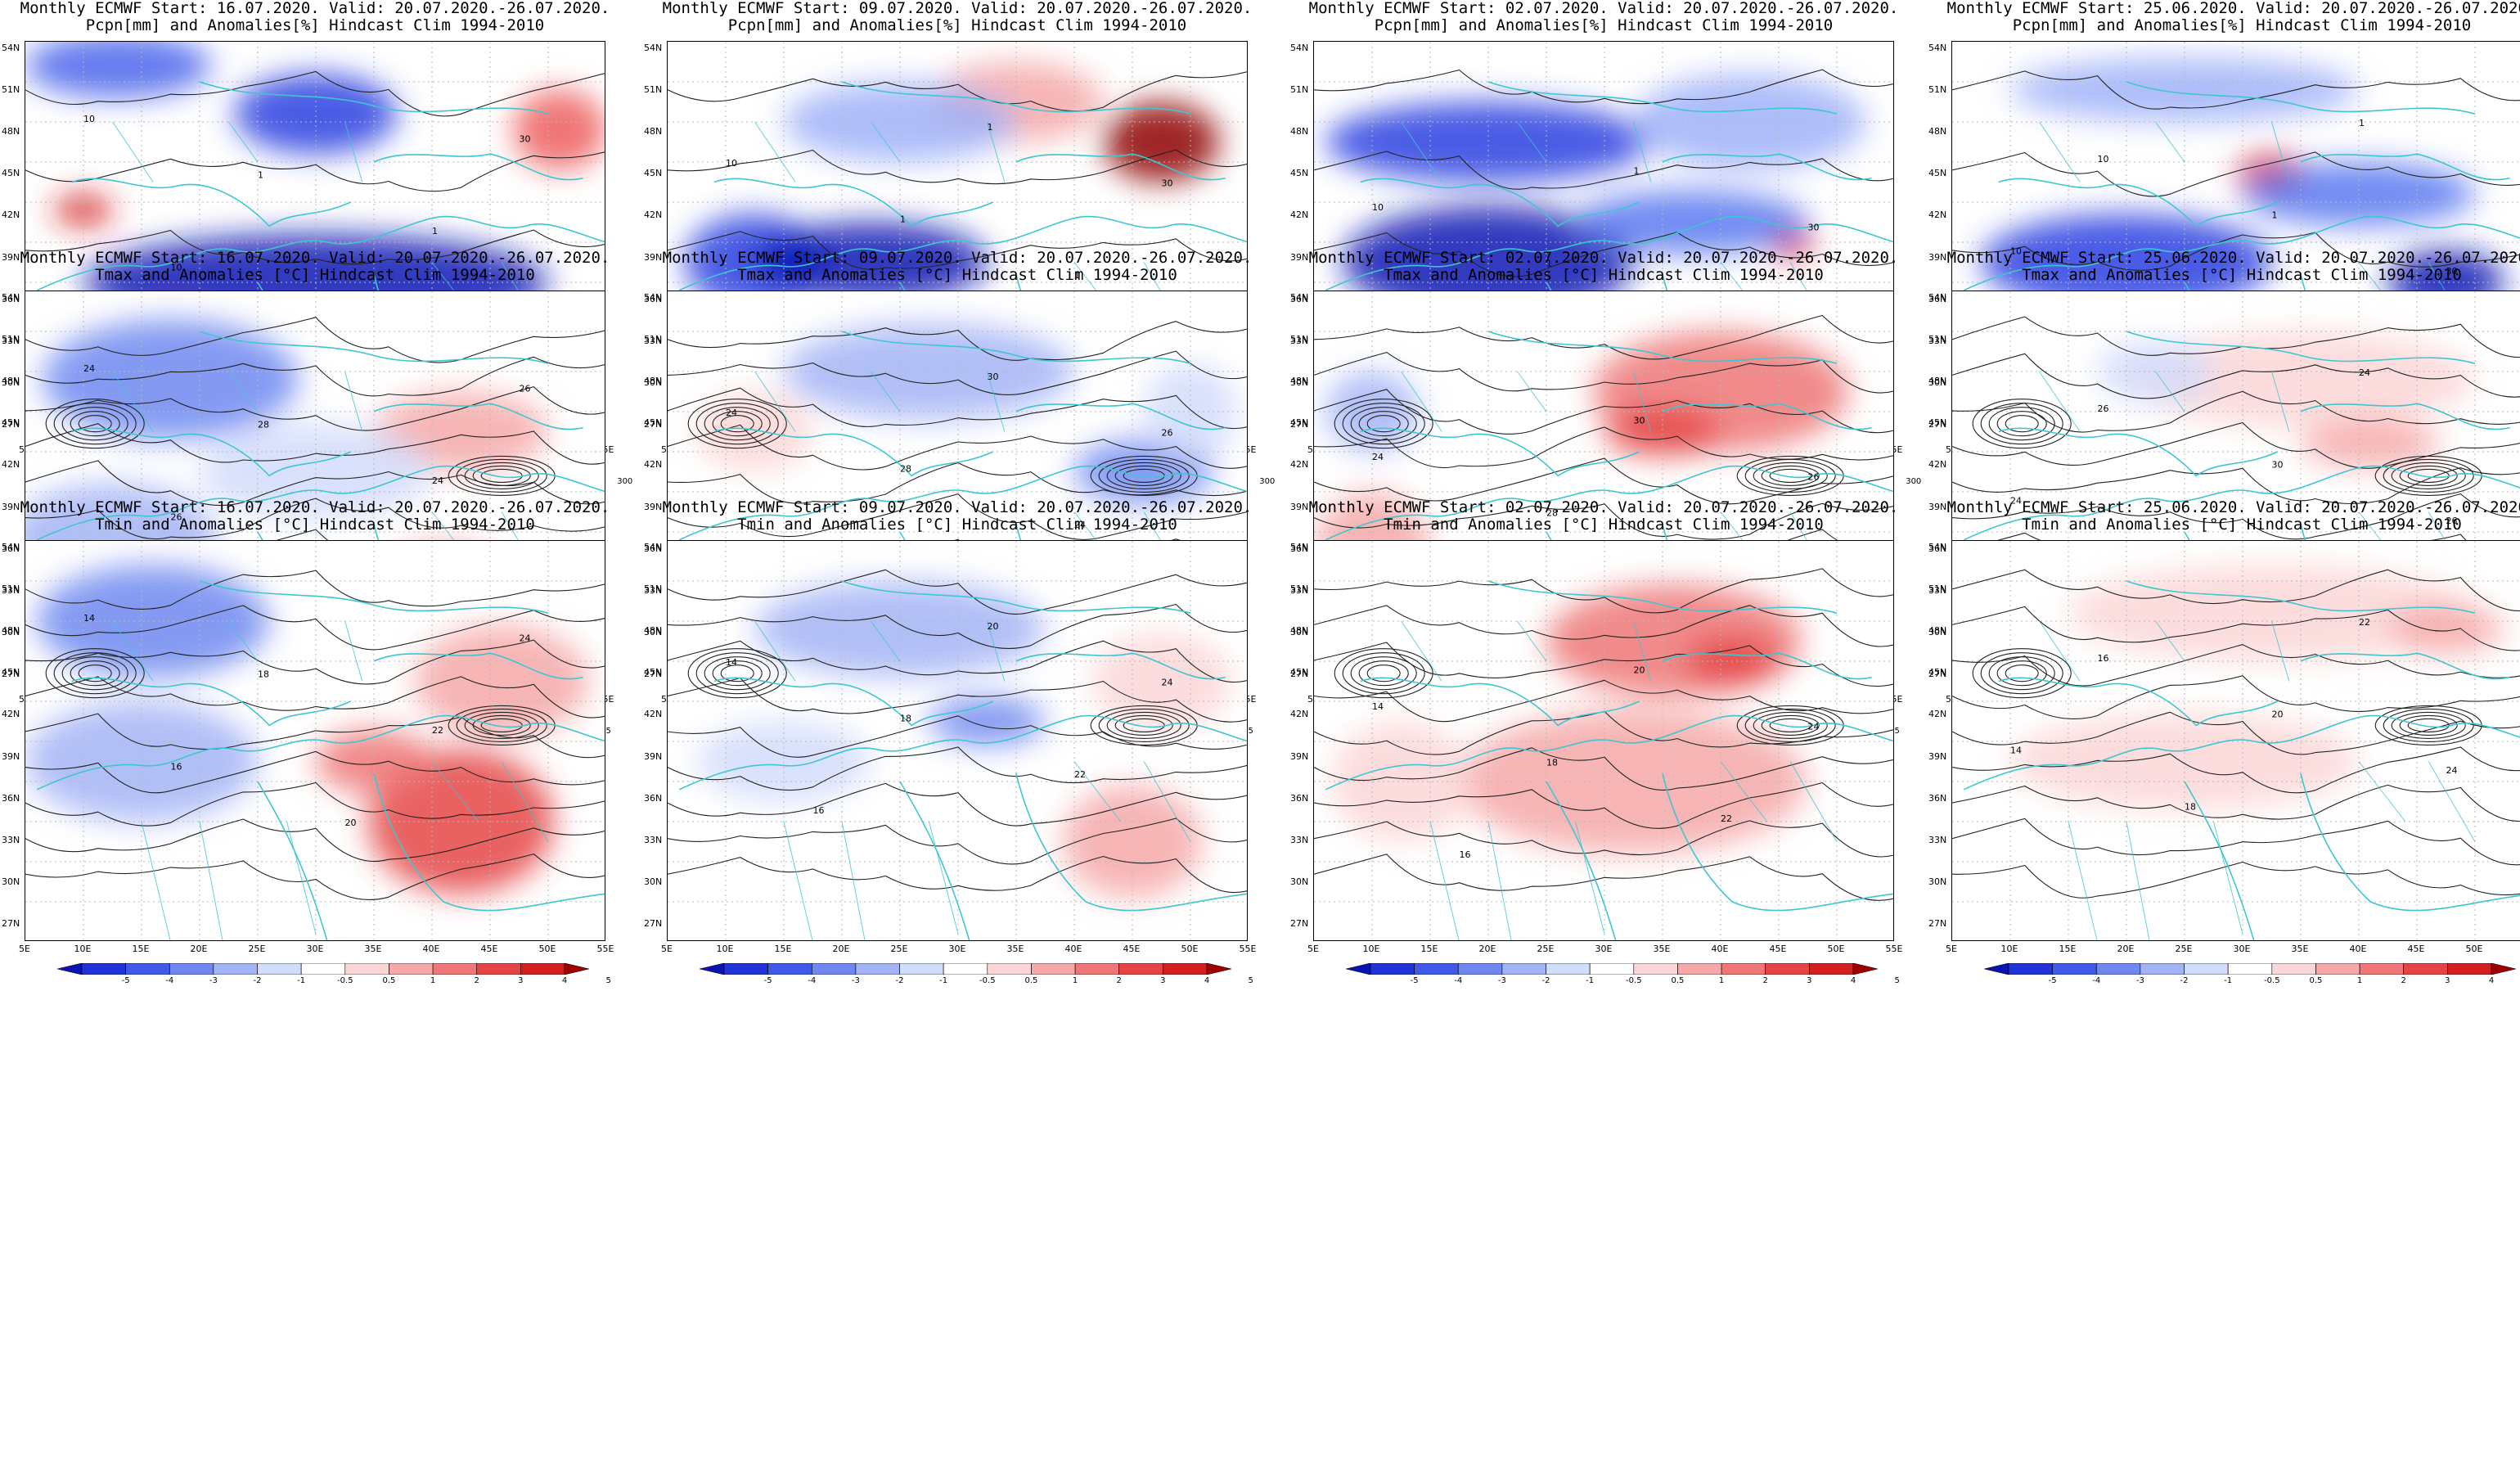  I want to click on colorbar-tick-label: 0.5, so click(389, 980).